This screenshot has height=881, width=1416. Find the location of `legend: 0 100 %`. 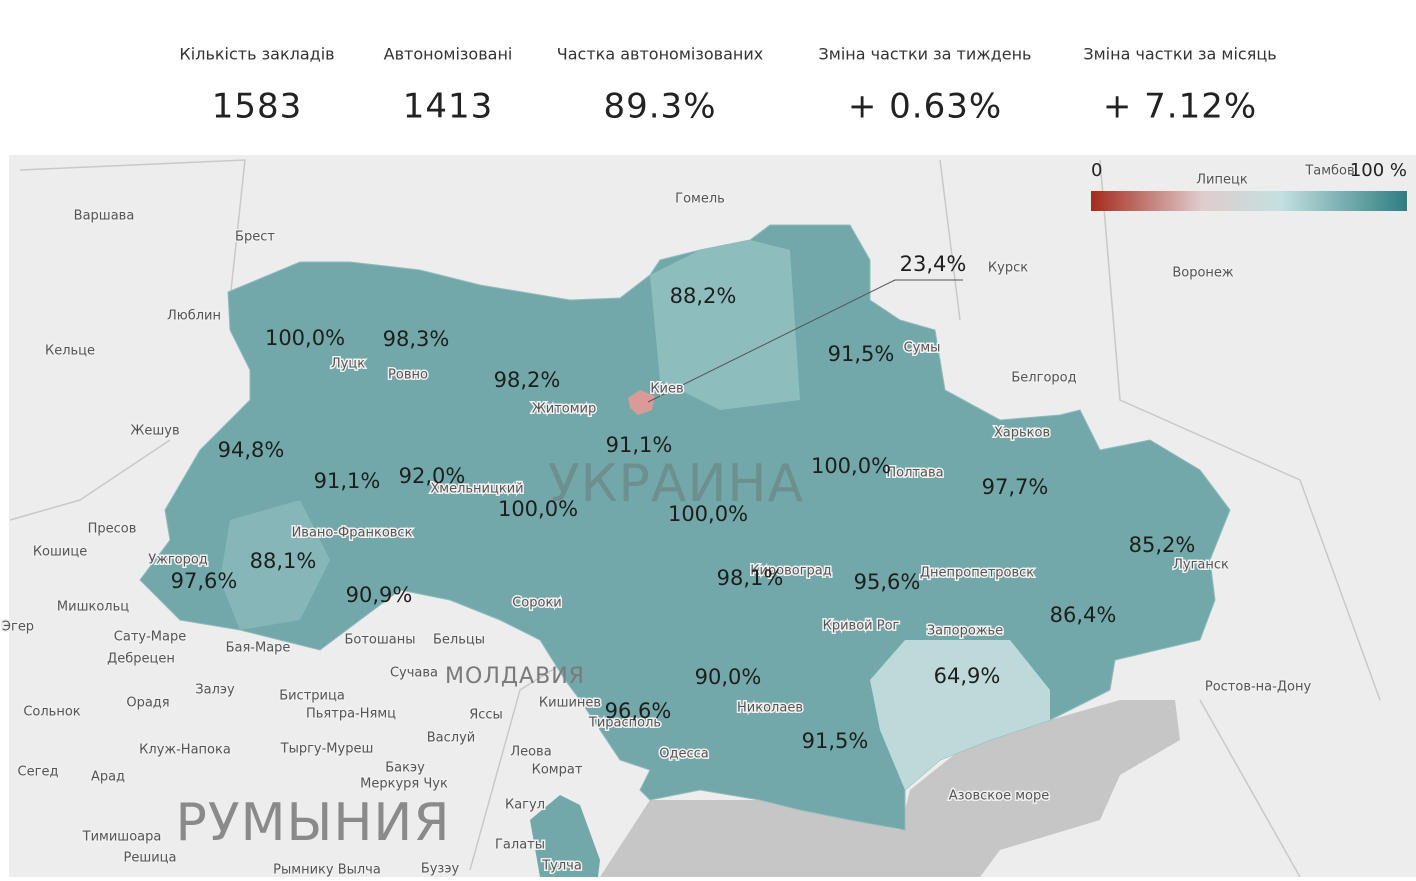

legend: 0 100 % is located at coordinates (1249, 185).